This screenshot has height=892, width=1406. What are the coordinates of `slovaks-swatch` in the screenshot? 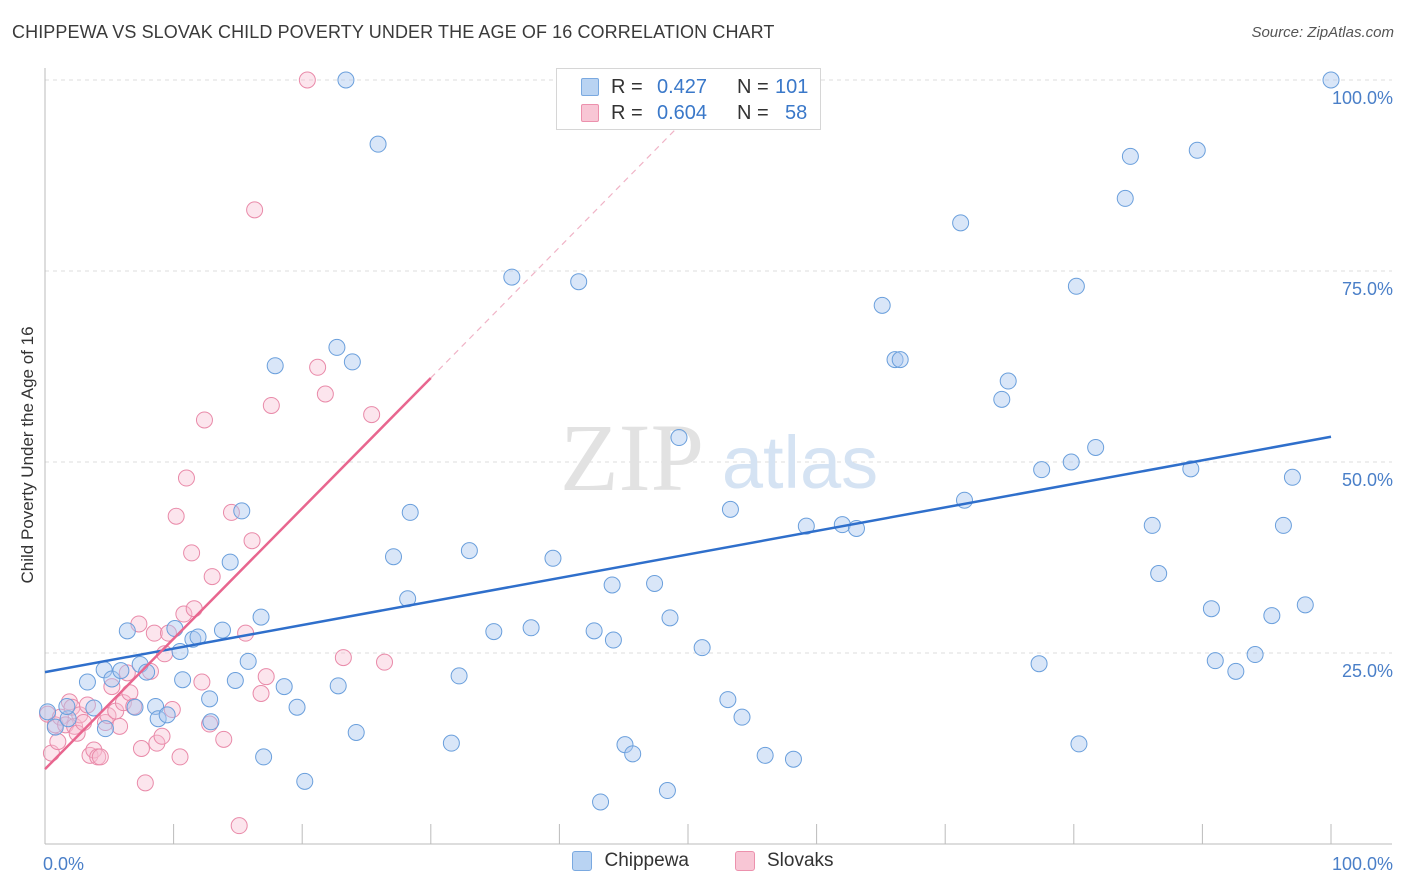 It's located at (590, 113).